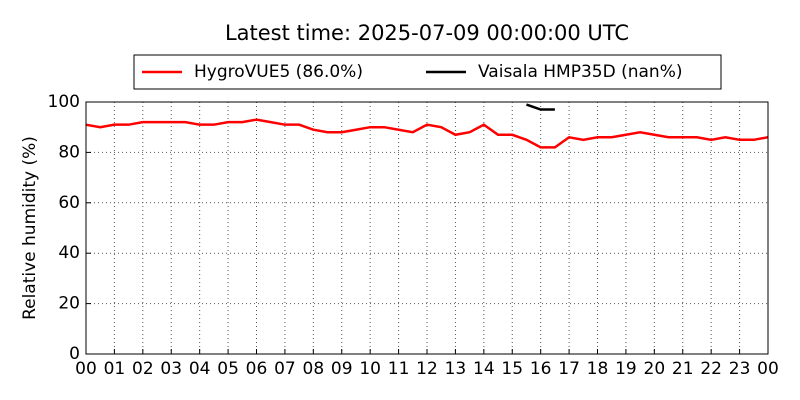  I want to click on x-tick-label: 17, so click(569, 369).